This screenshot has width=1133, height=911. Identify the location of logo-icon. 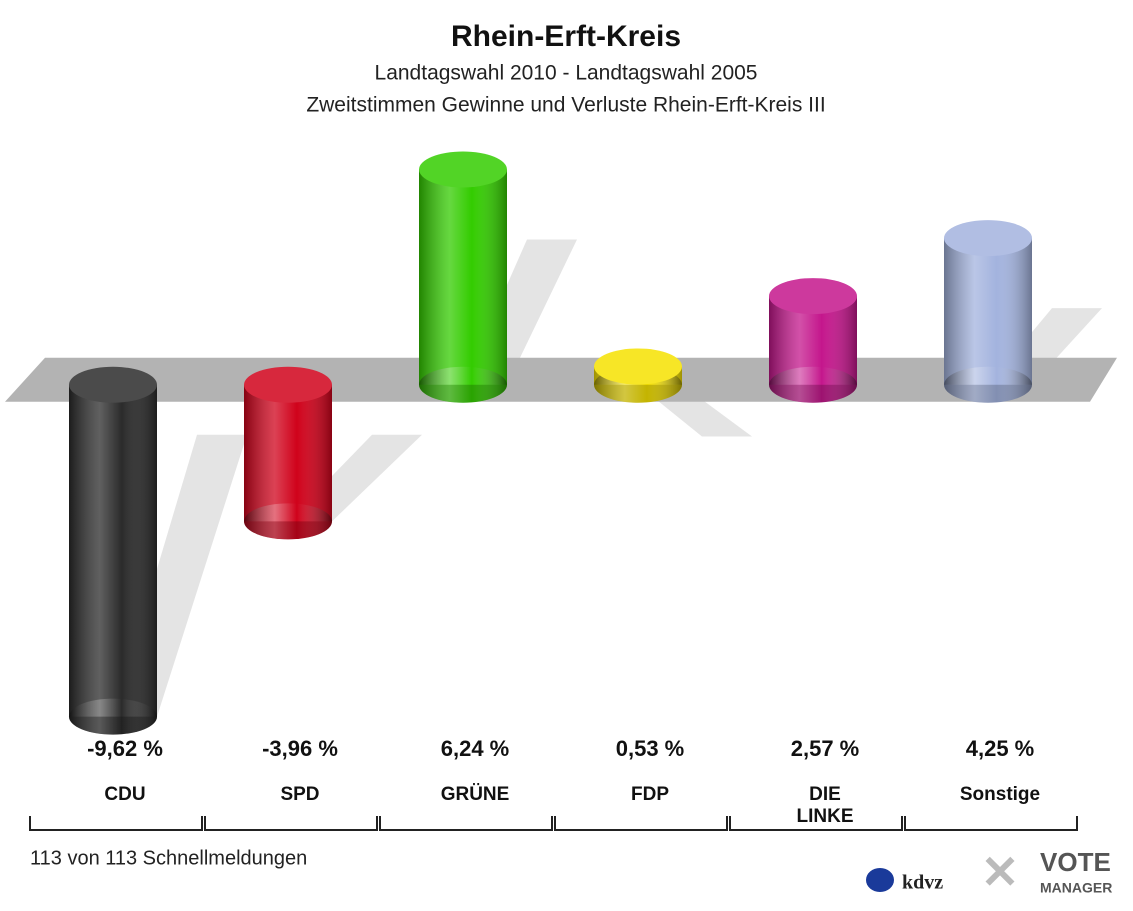
(880, 880).